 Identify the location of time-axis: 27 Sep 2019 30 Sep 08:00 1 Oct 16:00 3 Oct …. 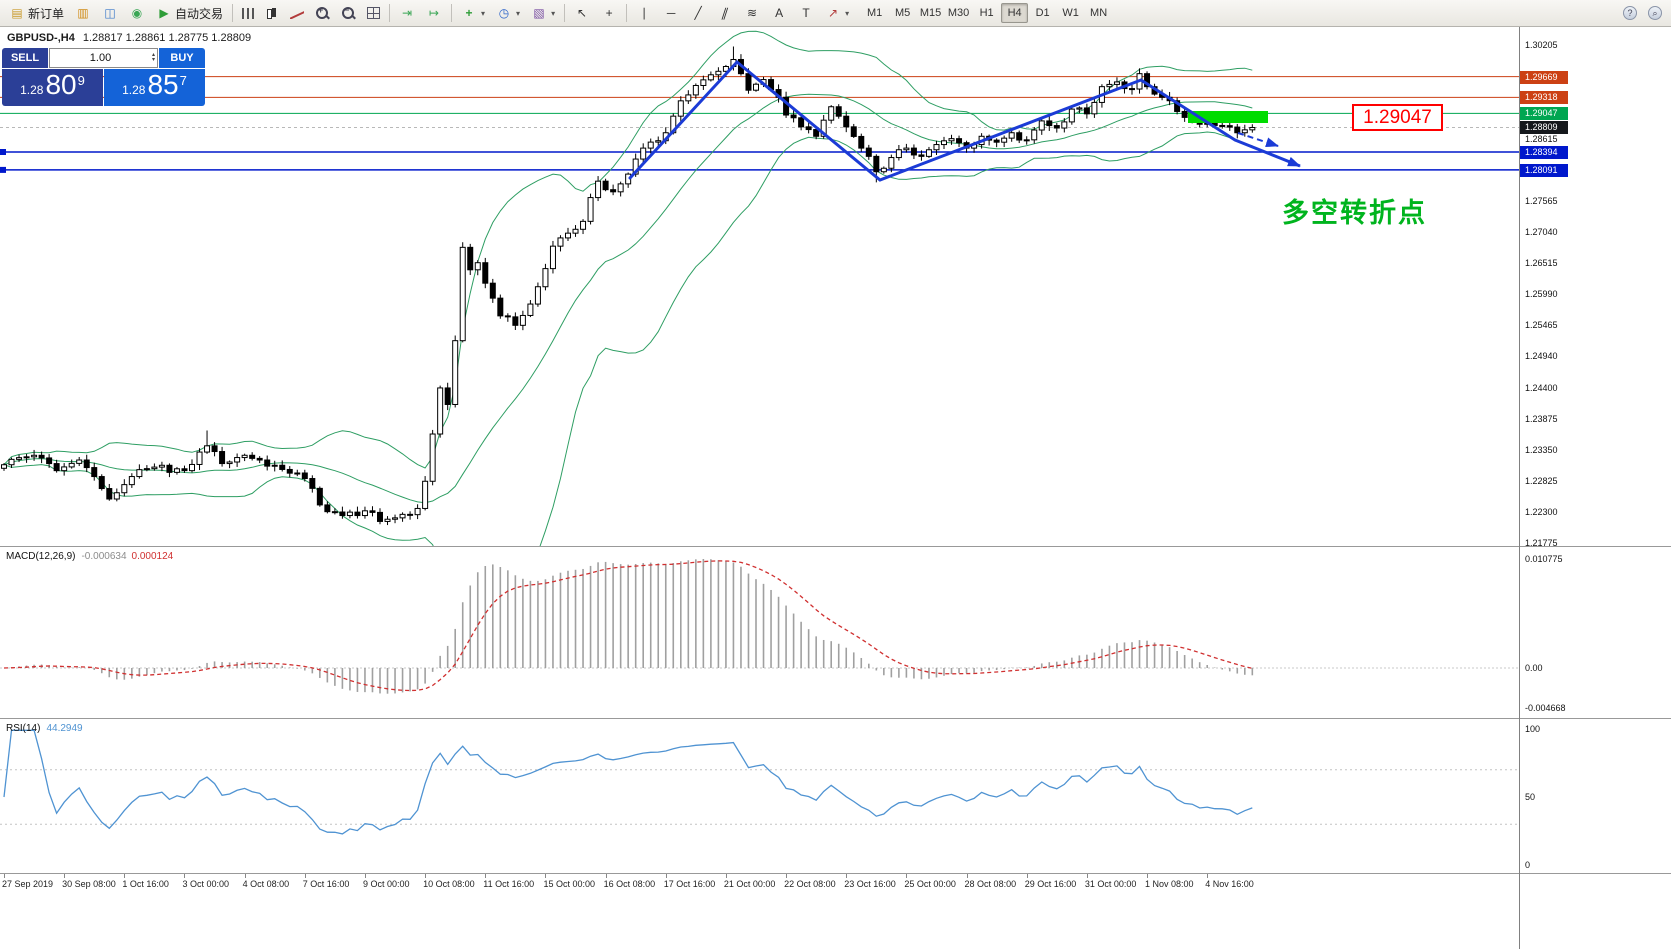
(759, 885).